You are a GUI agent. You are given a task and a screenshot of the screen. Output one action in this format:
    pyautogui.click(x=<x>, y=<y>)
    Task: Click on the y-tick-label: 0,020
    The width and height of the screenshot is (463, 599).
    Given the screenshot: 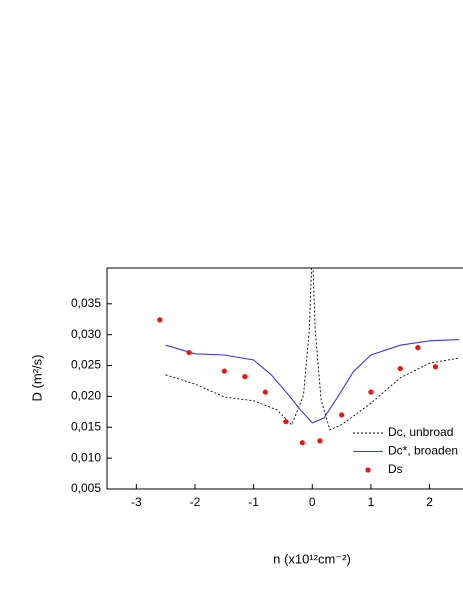 What is the action you would take?
    pyautogui.click(x=86, y=396)
    